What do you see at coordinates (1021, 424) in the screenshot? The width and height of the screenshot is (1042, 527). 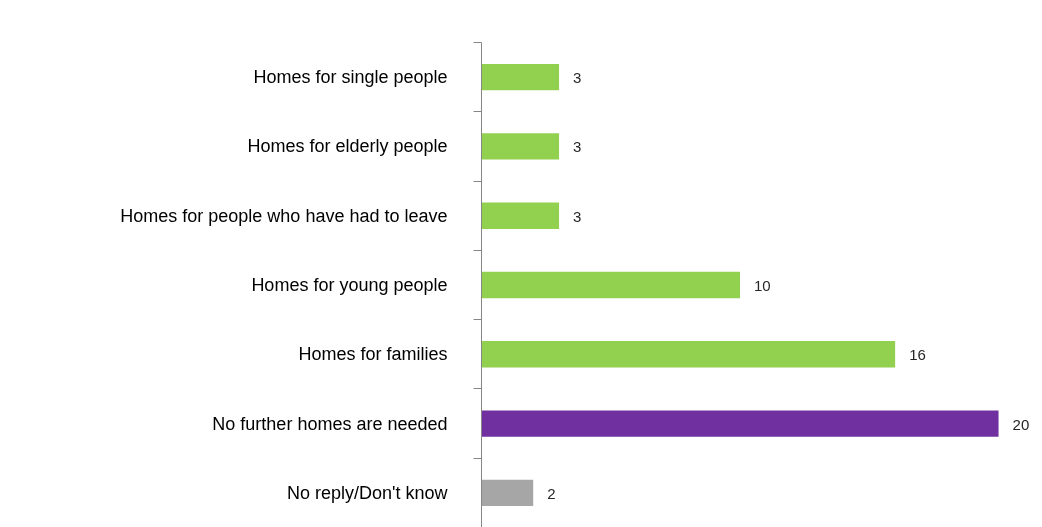 I see `data-label: 20` at bounding box center [1021, 424].